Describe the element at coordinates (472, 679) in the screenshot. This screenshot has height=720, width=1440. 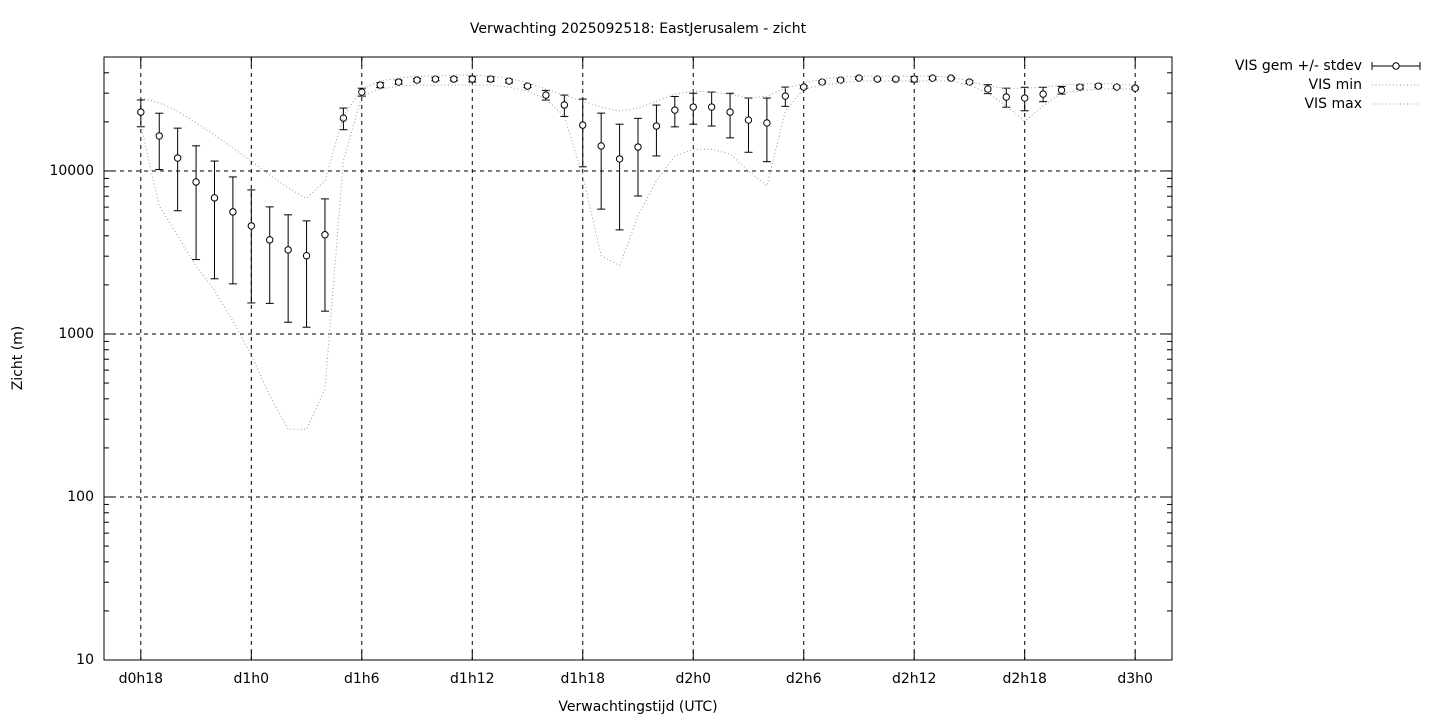
I see `x-tick-label: d1h12` at that location.